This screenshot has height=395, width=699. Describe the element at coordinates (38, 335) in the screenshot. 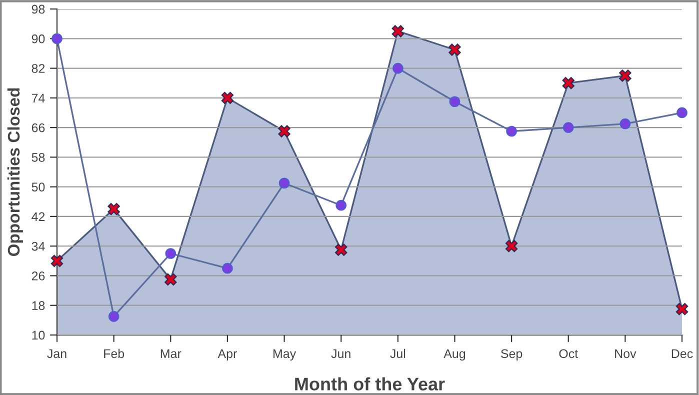

I see `y-tick-label: 10` at that location.